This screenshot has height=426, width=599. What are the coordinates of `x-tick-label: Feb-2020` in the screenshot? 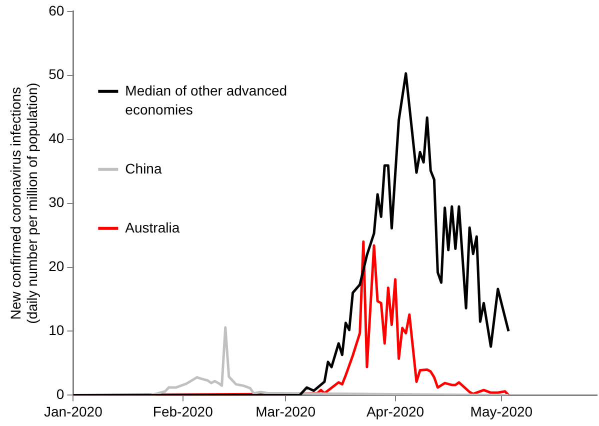 It's located at (183, 411).